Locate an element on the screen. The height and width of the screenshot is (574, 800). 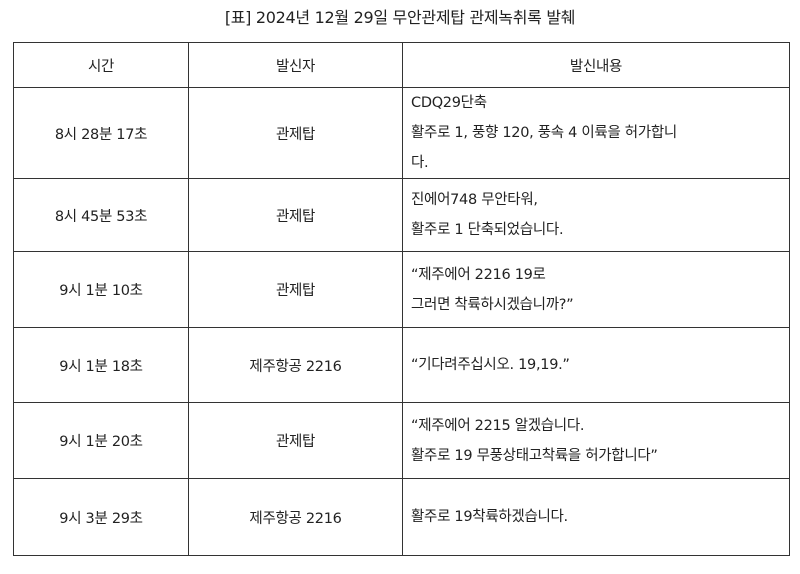
time-cell: 8시 28분 17초 is located at coordinates (101, 133).